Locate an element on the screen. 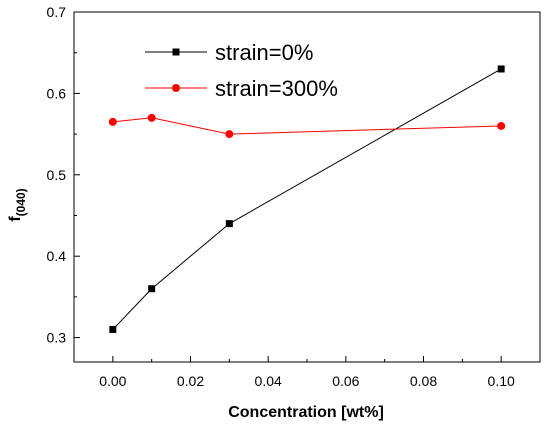 The width and height of the screenshot is (550, 428). y-tick-label: 0.4 is located at coordinates (57, 256).